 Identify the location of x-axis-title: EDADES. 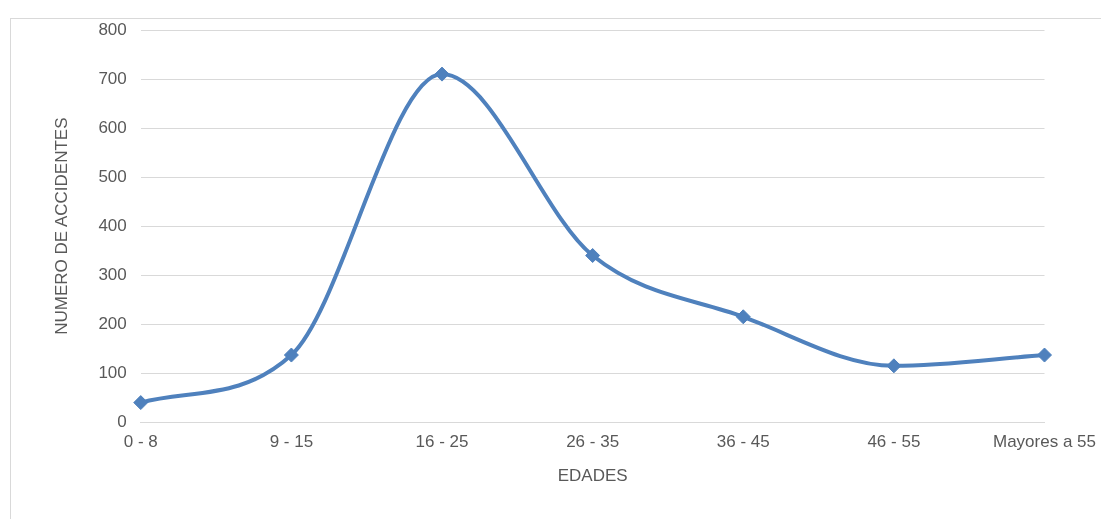
(592, 476).